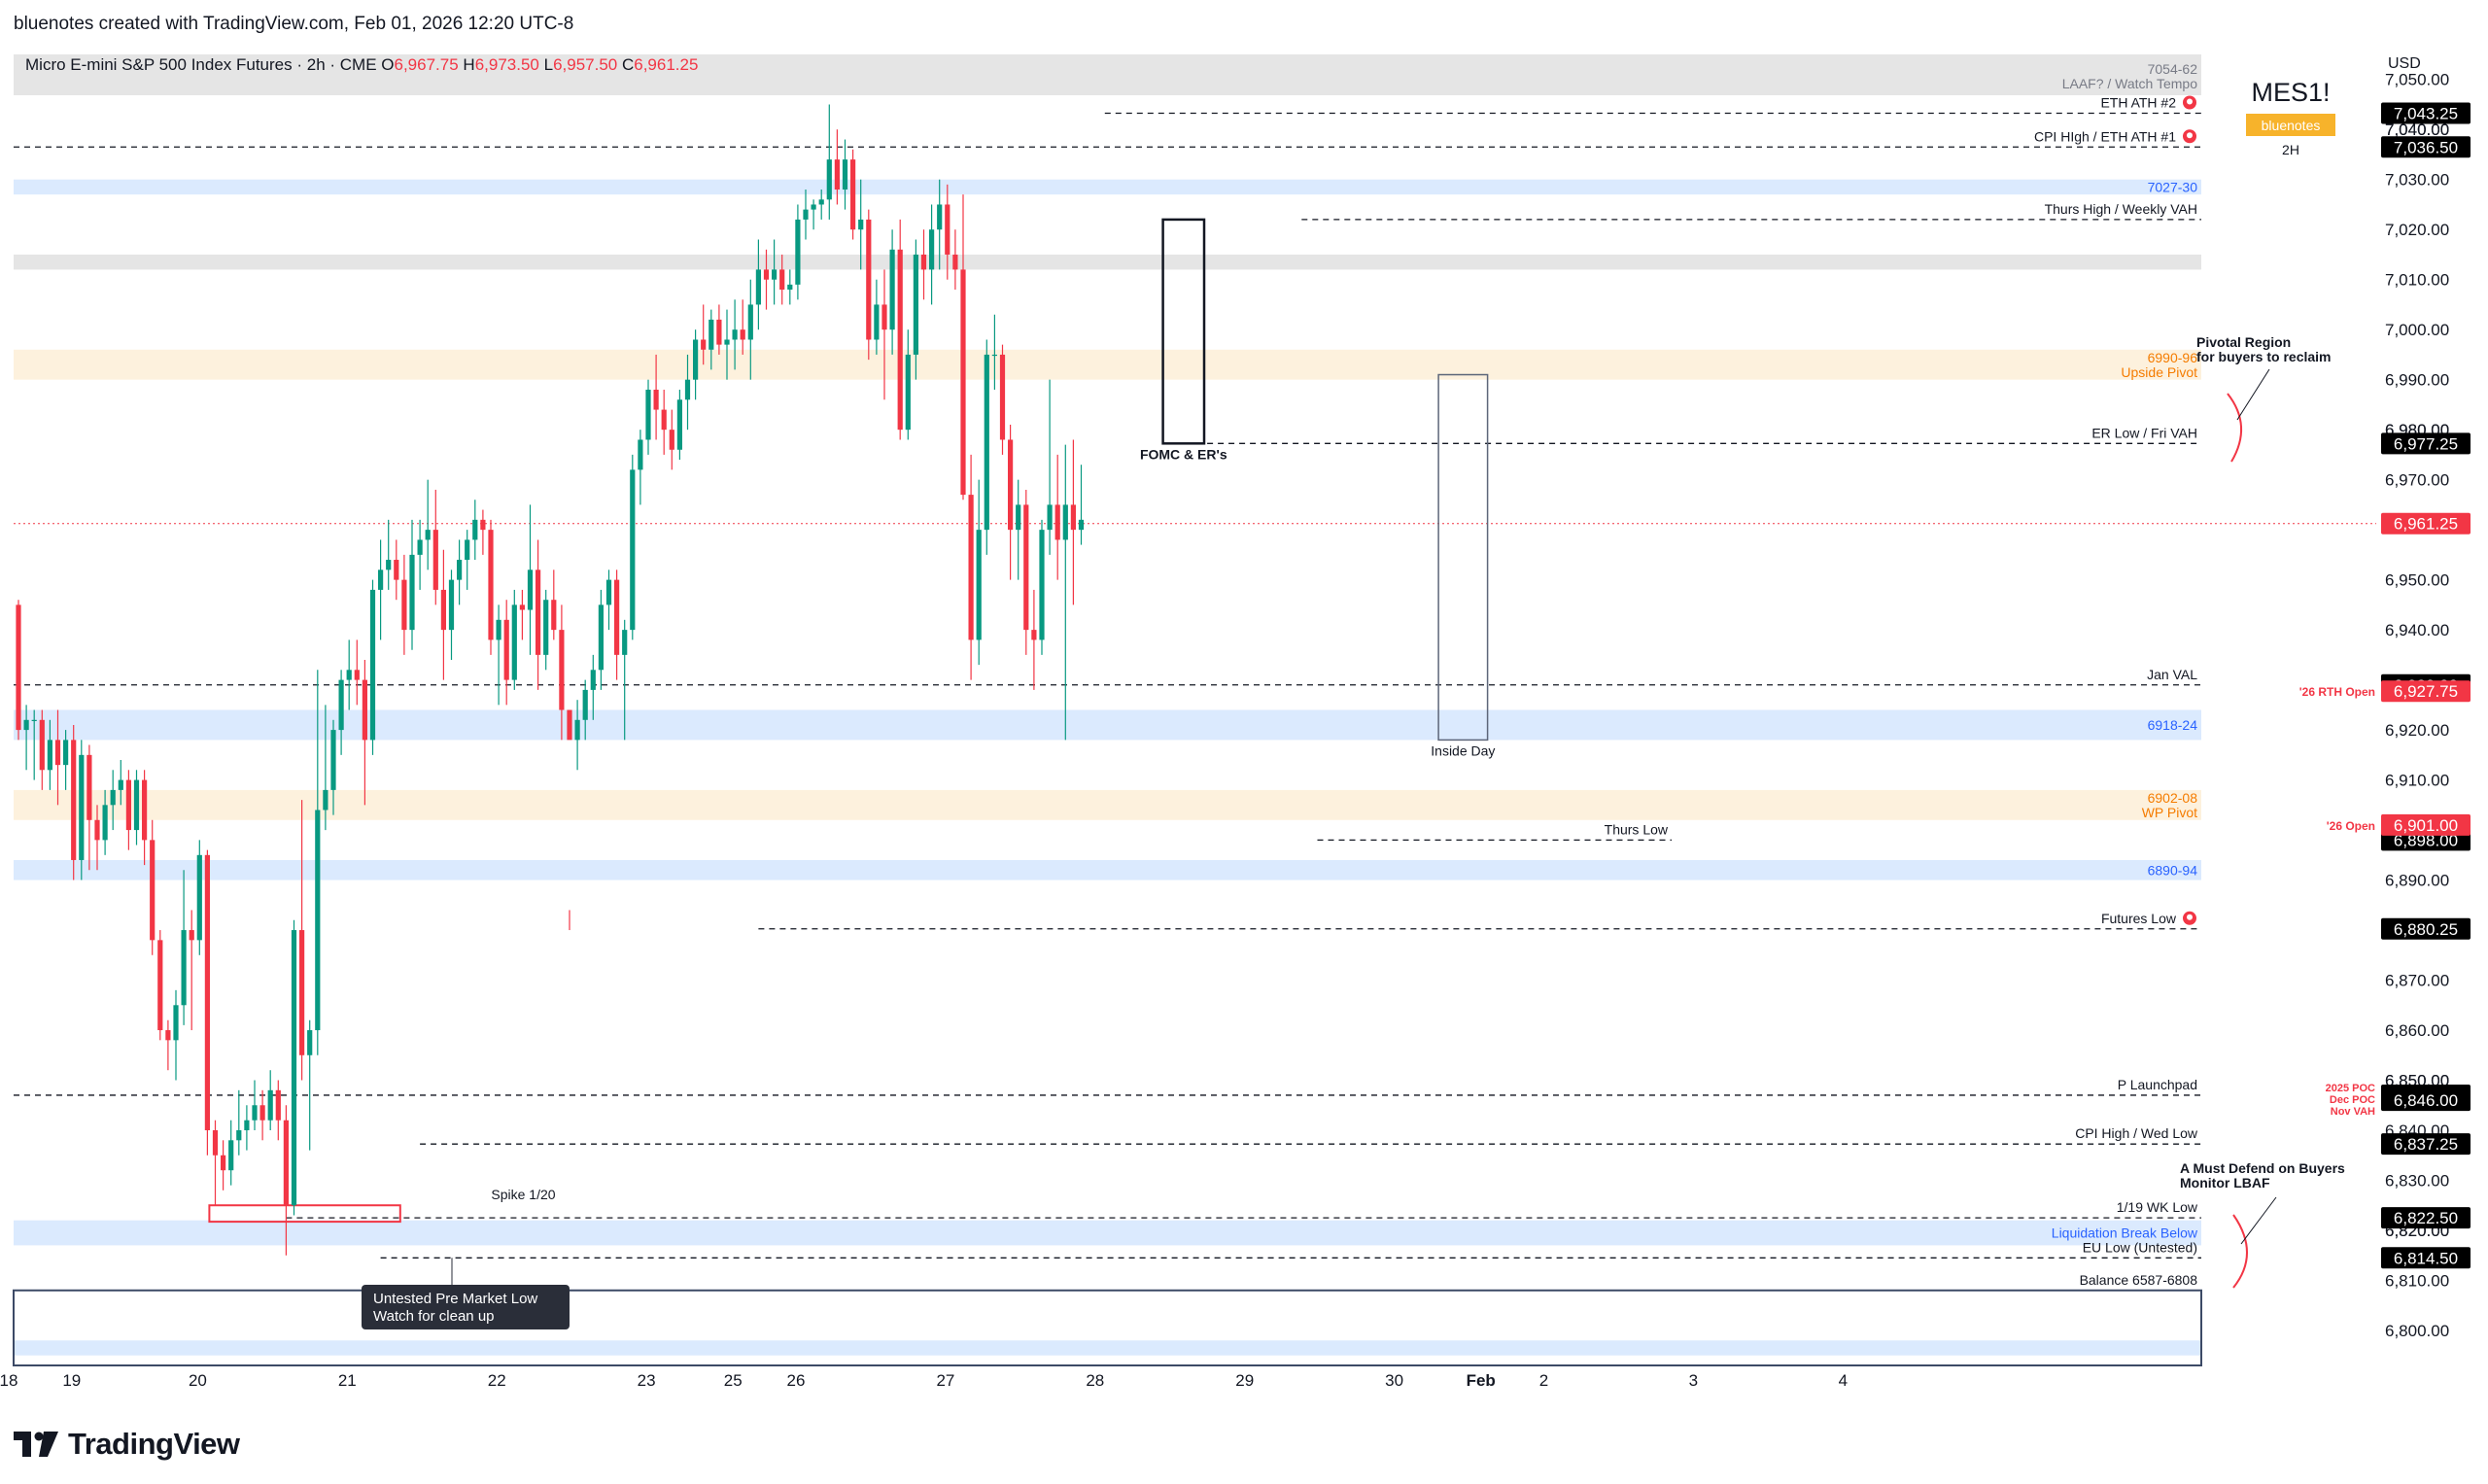  What do you see at coordinates (2157, 1207) in the screenshot?
I see `level-label: 1/19 WK Low` at bounding box center [2157, 1207].